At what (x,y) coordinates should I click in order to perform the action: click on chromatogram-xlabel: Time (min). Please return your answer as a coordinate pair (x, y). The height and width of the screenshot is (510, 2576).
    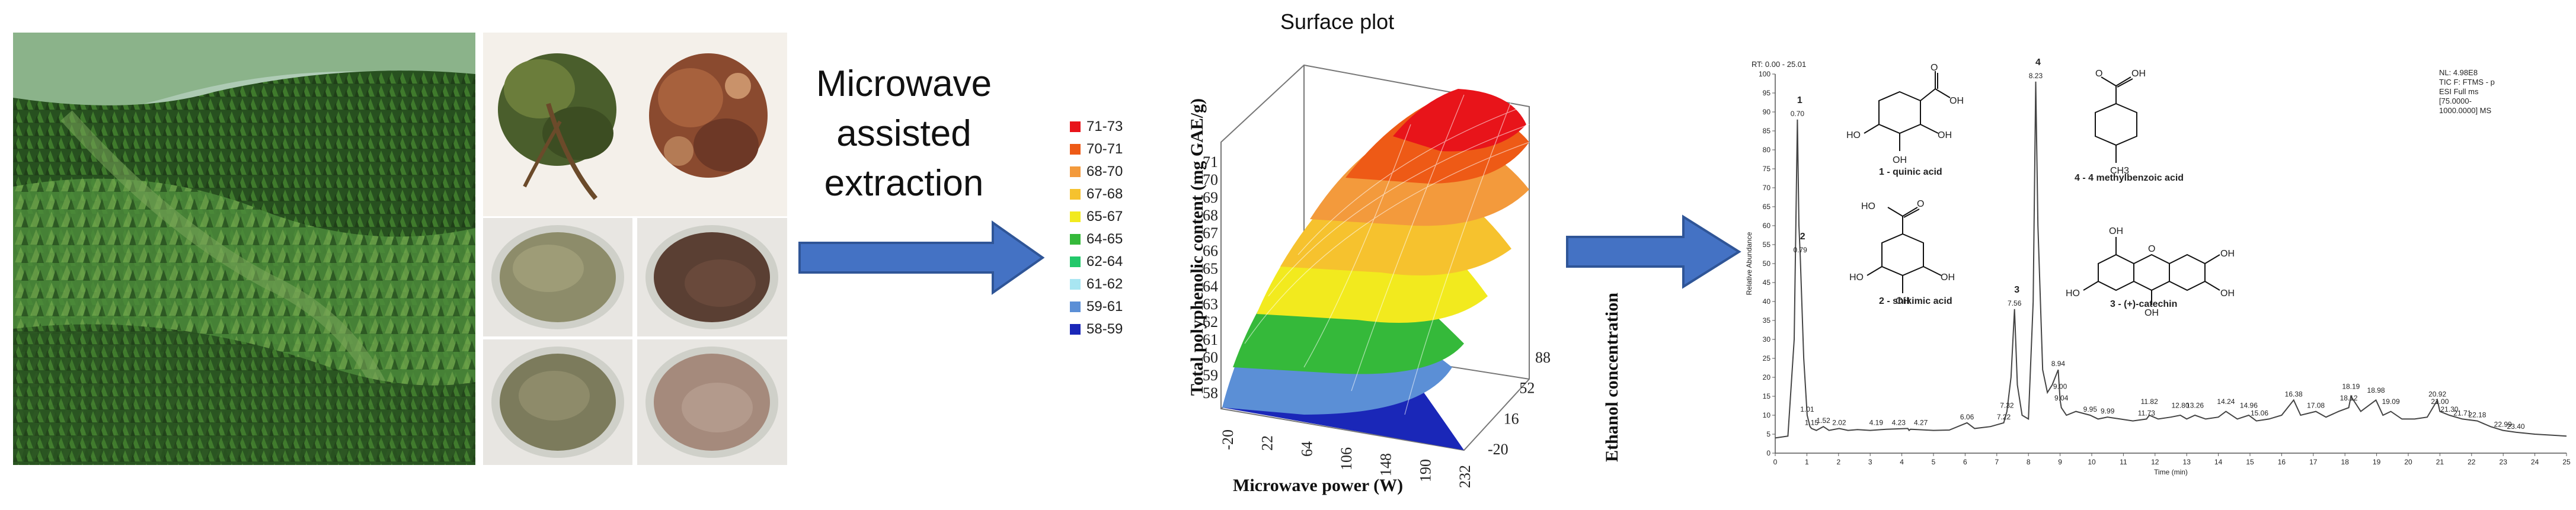
    Looking at the image, I should click on (2171, 472).